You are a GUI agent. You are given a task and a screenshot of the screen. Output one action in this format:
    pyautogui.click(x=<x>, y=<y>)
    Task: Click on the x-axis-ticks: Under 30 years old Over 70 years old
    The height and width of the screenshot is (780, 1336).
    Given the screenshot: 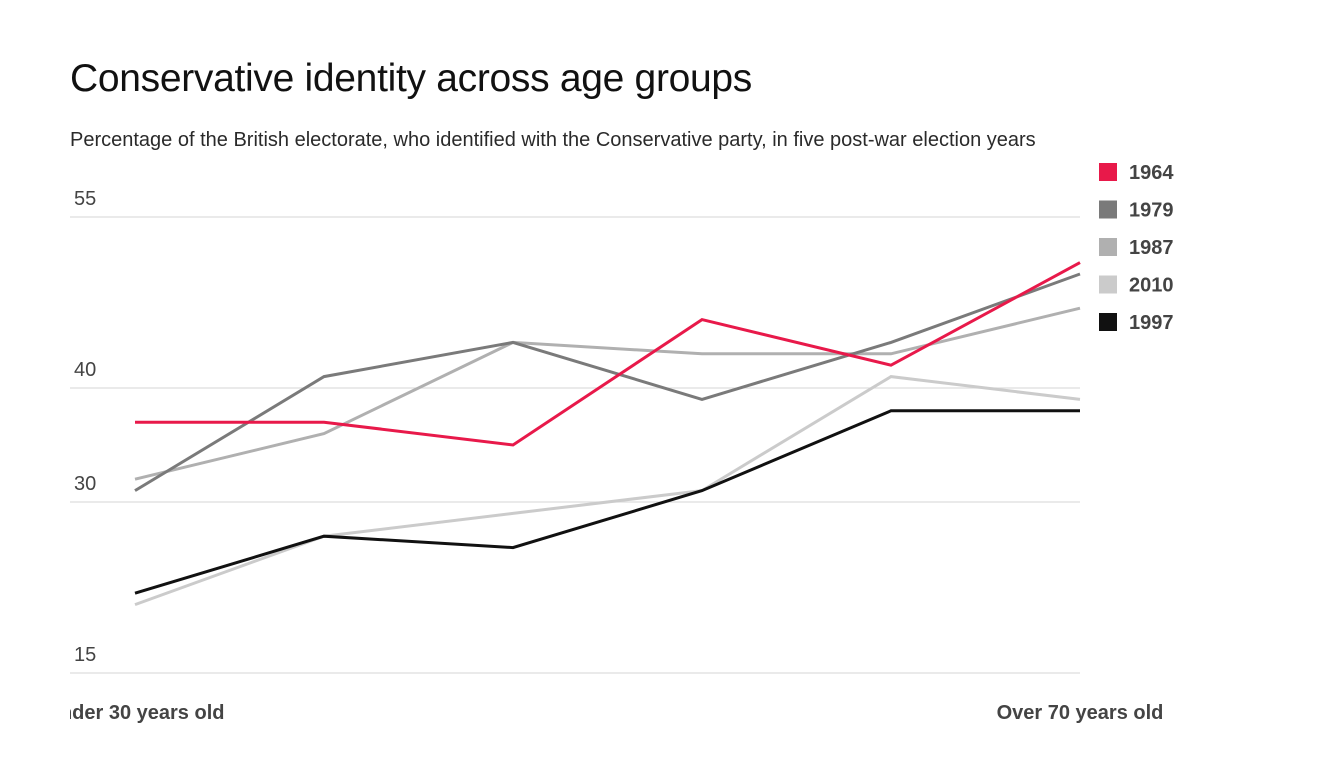 What is the action you would take?
    pyautogui.click(x=605, y=713)
    